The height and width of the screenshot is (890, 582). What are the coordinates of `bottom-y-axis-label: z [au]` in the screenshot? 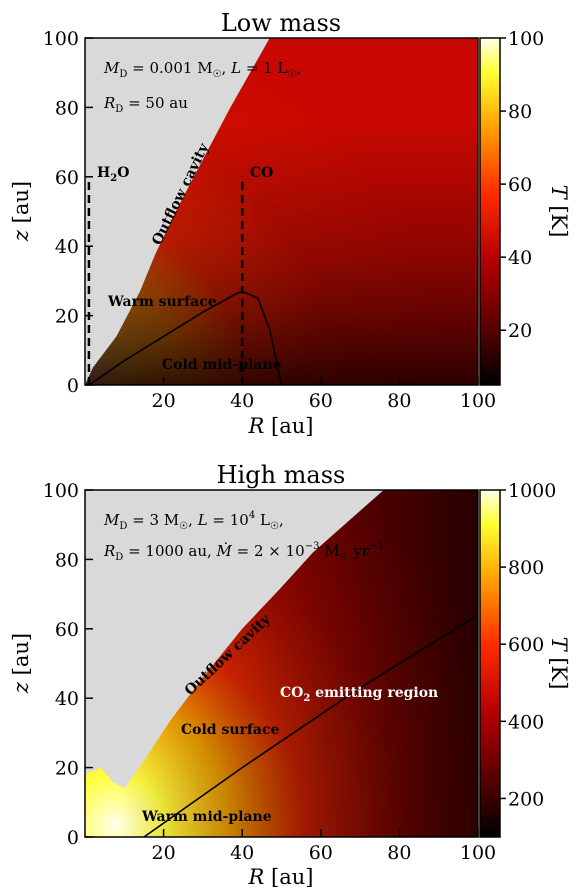 It's located at (21, 663).